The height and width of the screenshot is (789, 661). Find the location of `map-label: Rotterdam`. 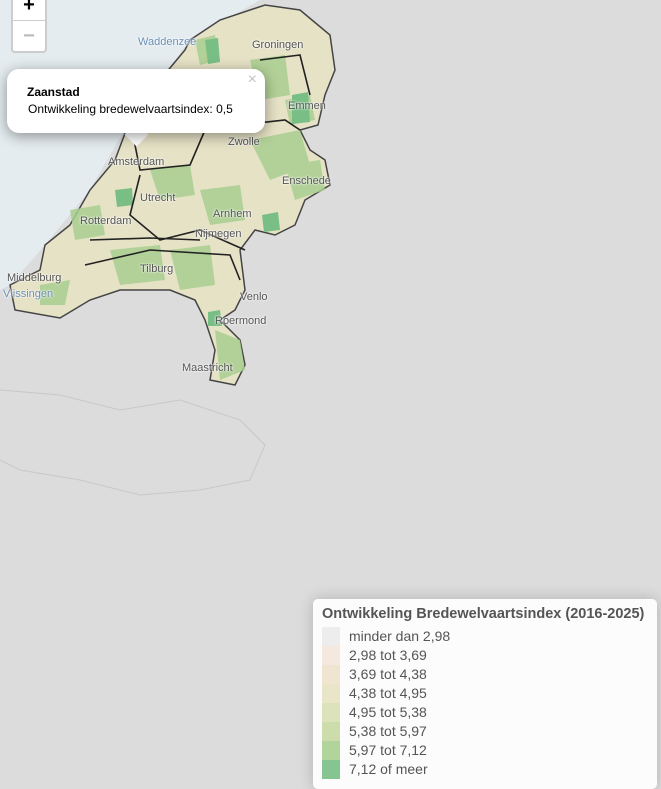

map-label: Rotterdam is located at coordinates (106, 221).